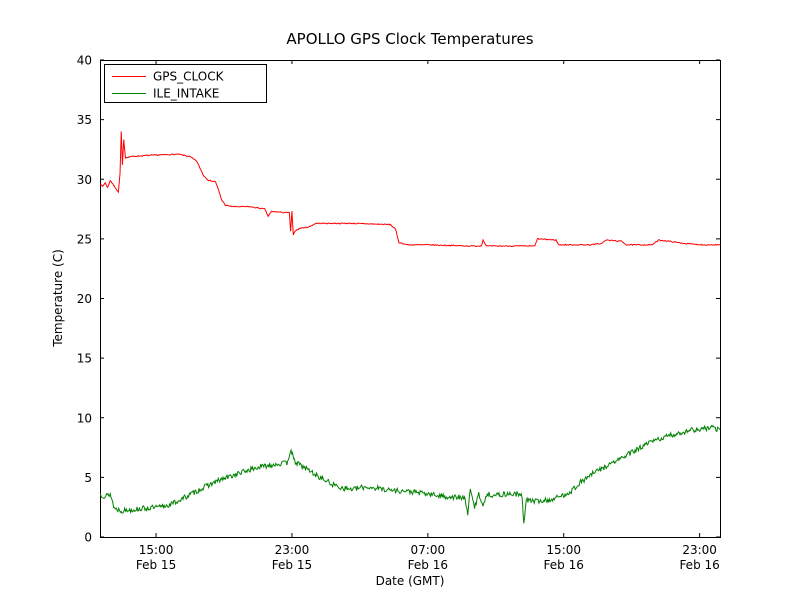  I want to click on y-tick-label: 40, so click(84, 61).